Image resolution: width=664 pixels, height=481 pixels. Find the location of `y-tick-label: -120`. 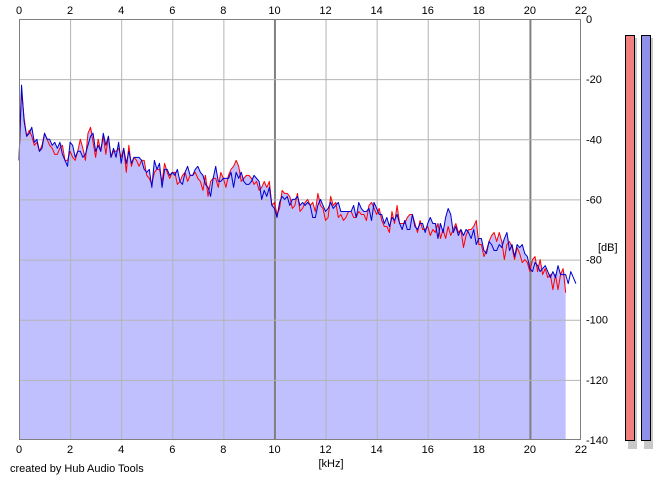

y-tick-label: -120 is located at coordinates (597, 381).